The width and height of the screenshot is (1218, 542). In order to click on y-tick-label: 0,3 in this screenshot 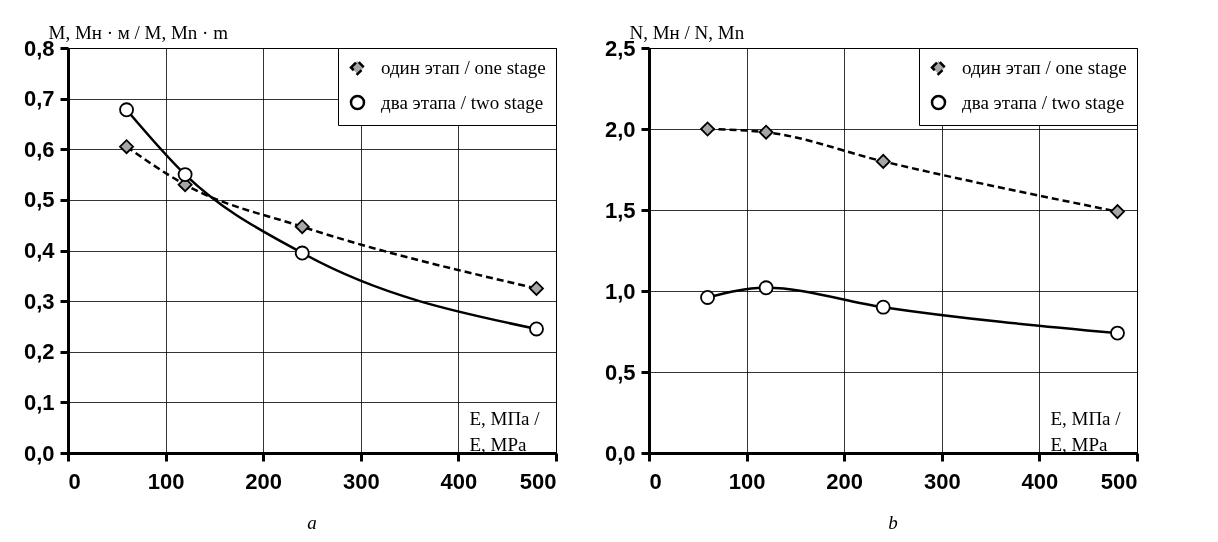, I will do `click(39, 301)`.